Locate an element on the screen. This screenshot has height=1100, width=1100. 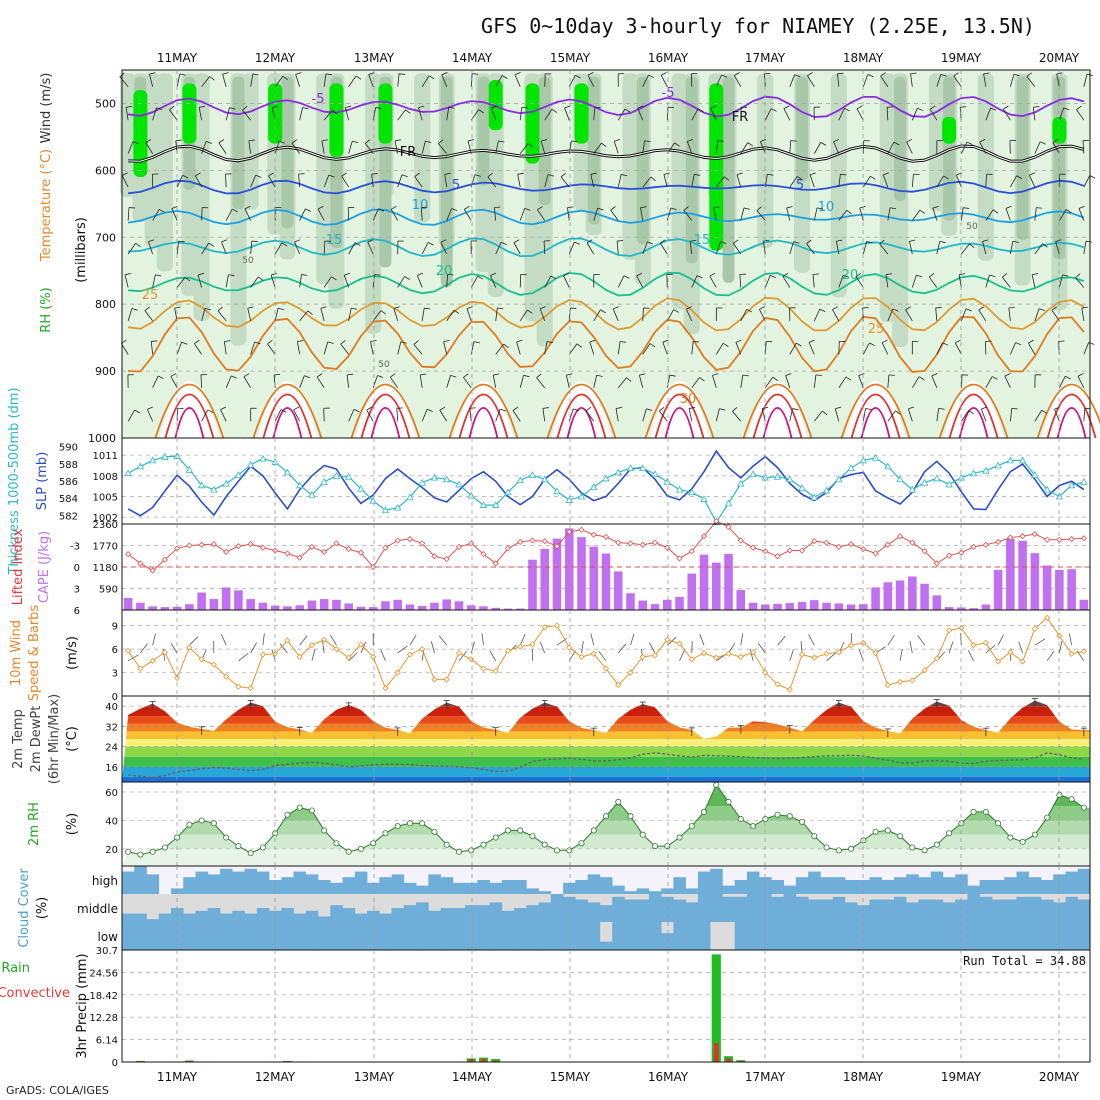
temp-color-band is located at coordinates (606, 743).